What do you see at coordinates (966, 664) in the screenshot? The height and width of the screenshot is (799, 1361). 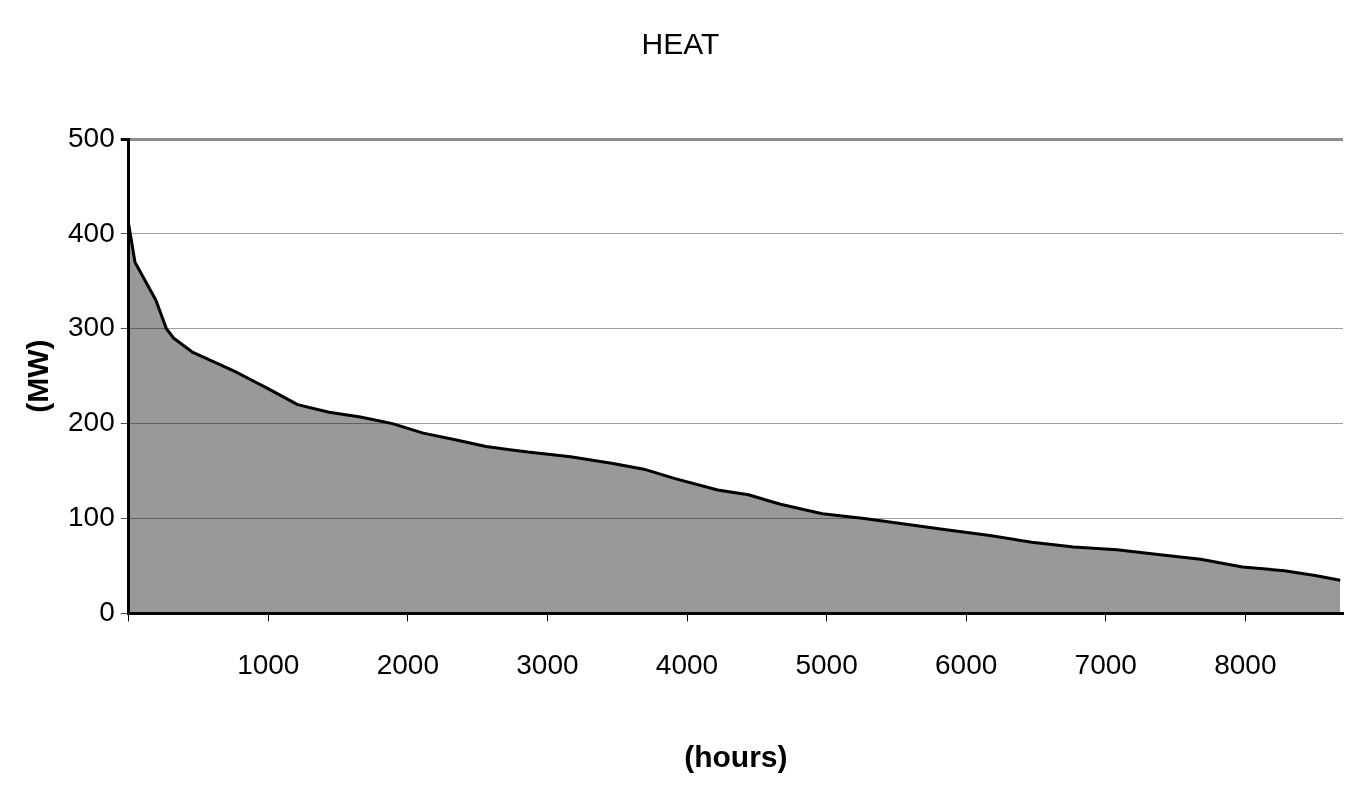 I see `x-tick-label: 6000` at bounding box center [966, 664].